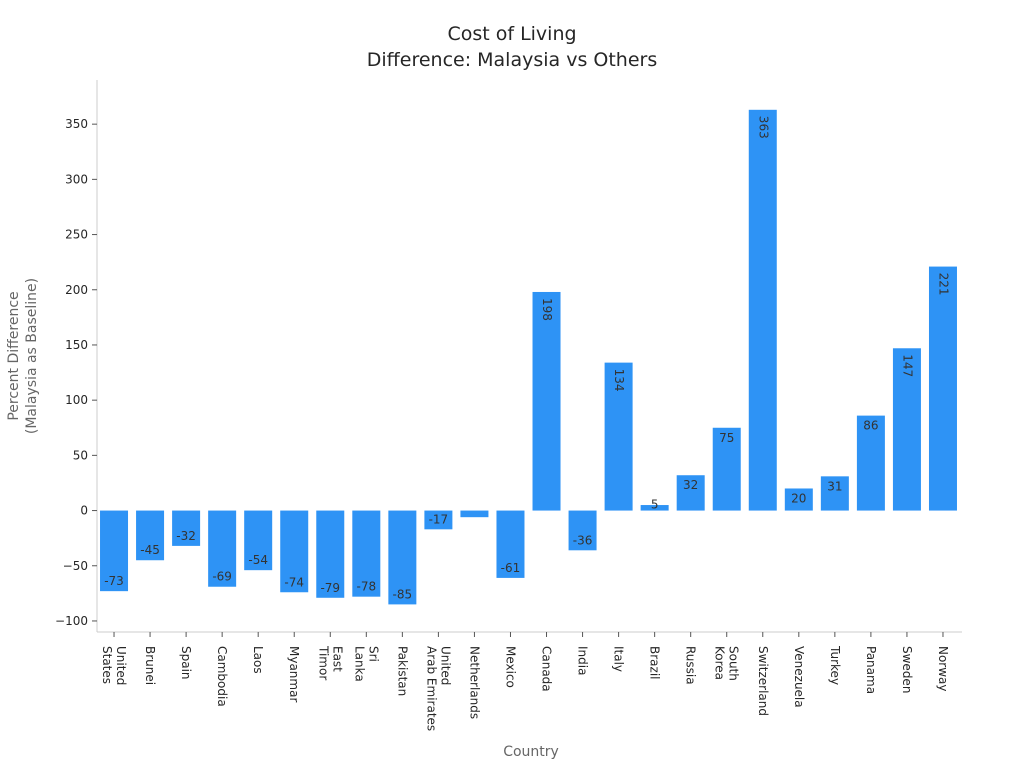 The width and height of the screenshot is (1024, 768). I want to click on x-tick-label: Cambodia, so click(222, 676).